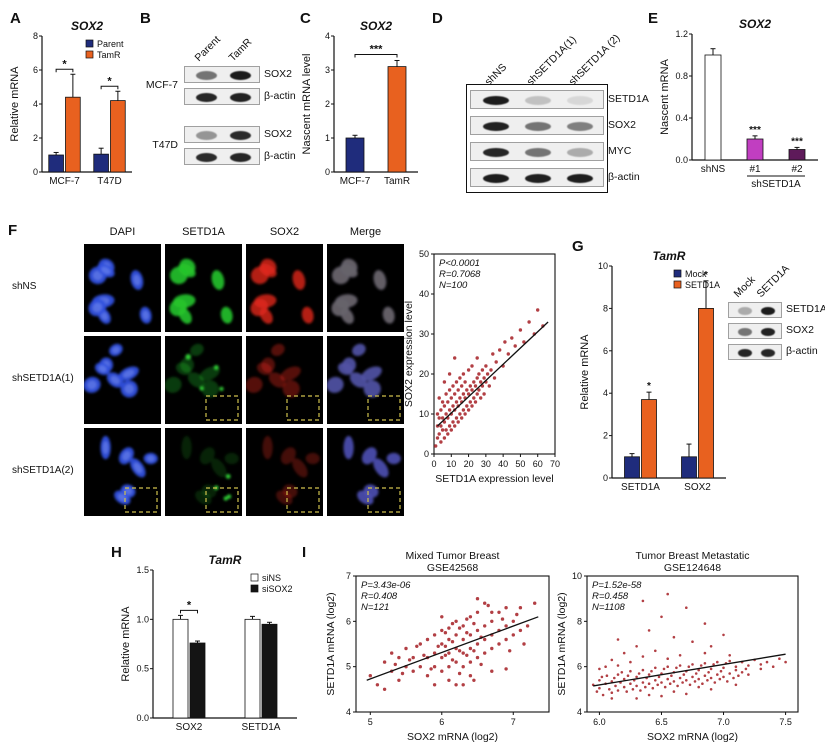 The image size is (825, 749). What do you see at coordinates (207, 48) in the screenshot?
I see `blot-lane-label: Parent` at bounding box center [207, 48].